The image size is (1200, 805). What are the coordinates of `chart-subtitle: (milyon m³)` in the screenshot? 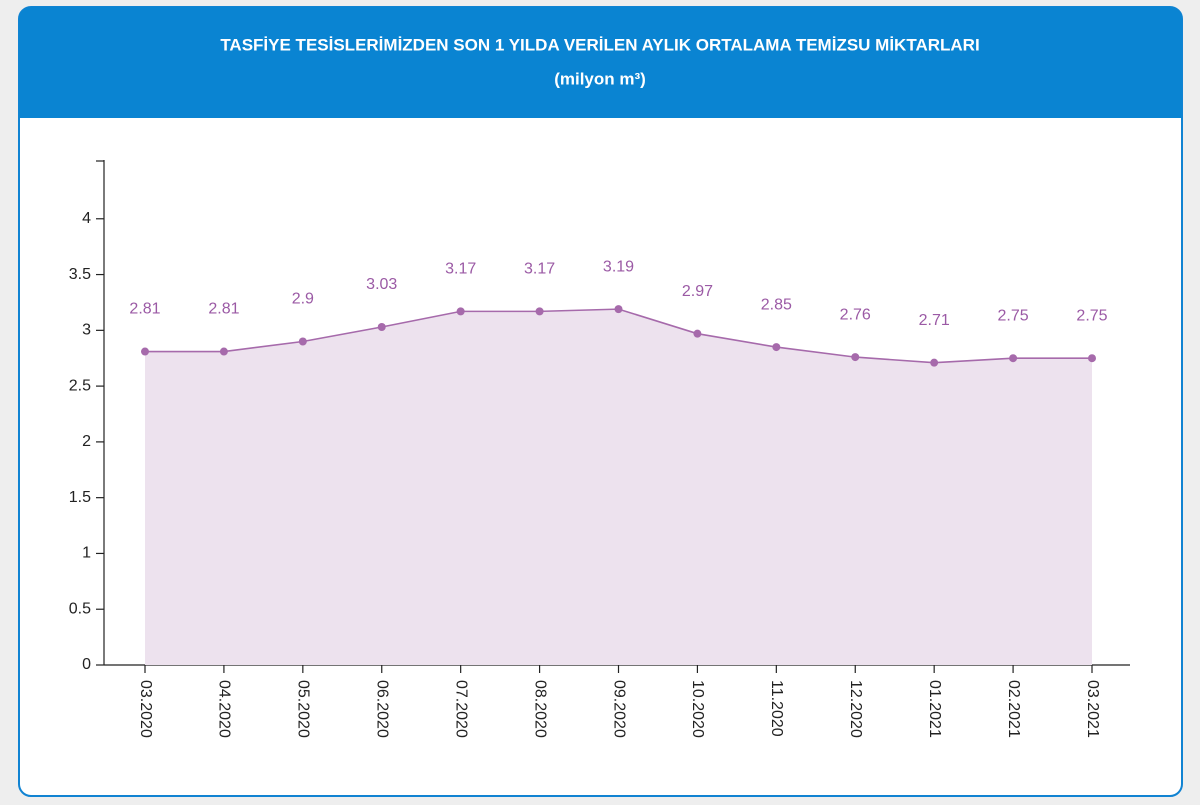 It's located at (600, 78).